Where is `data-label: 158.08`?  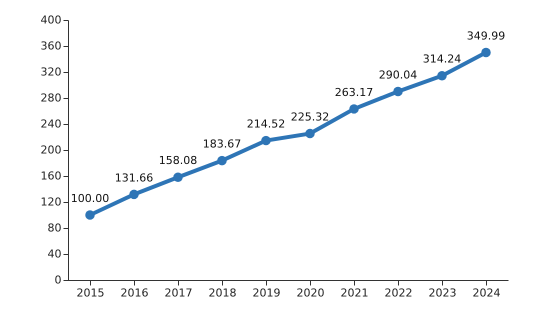
data-label: 158.08 is located at coordinates (178, 161).